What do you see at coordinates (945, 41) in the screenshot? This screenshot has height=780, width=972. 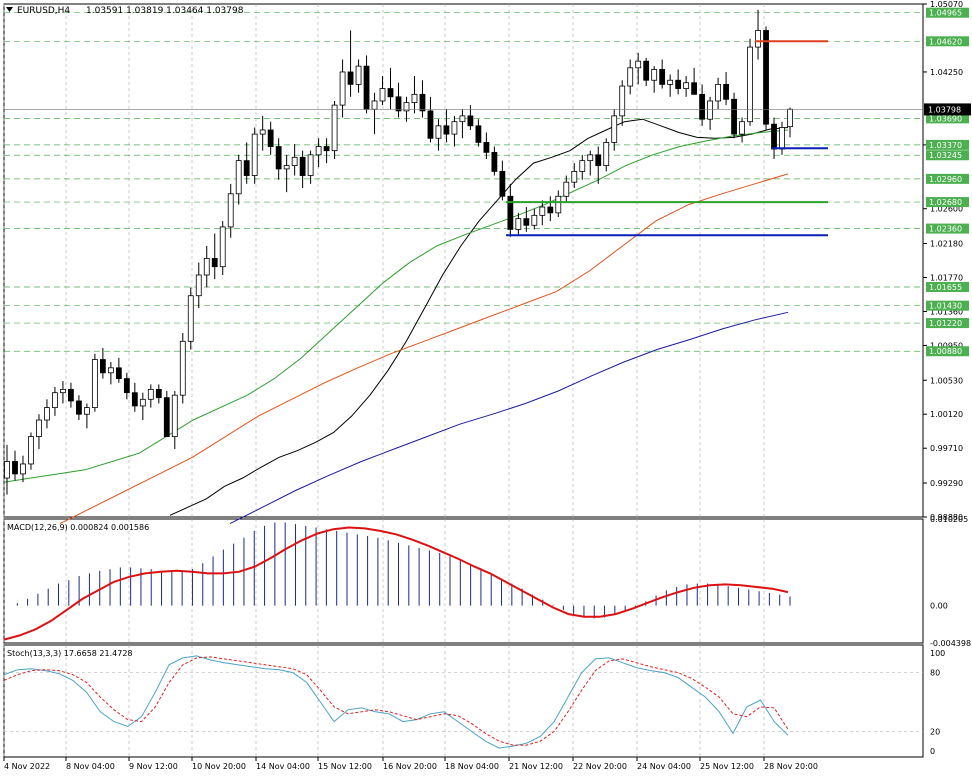 I see `level-tag-label: 1.04620` at bounding box center [945, 41].